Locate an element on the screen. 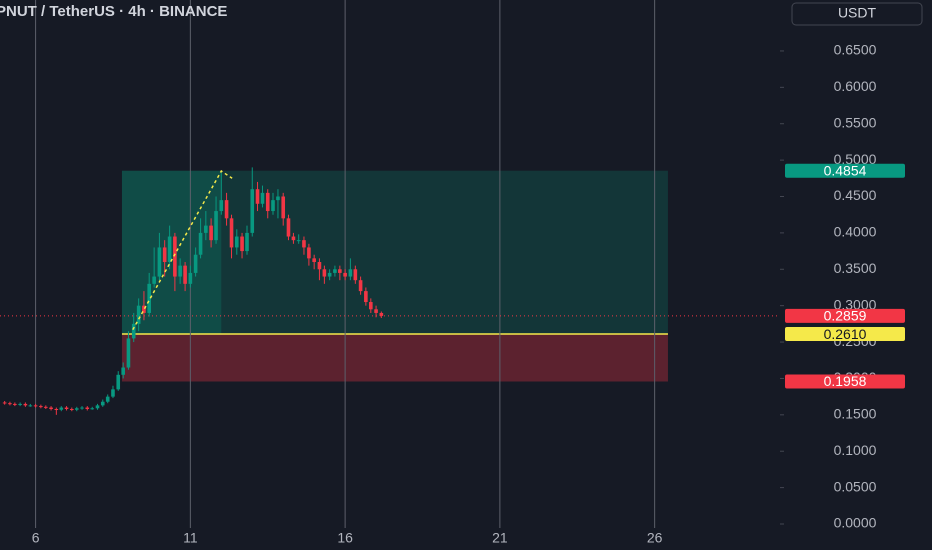  currency-button is located at coordinates (857, 14).